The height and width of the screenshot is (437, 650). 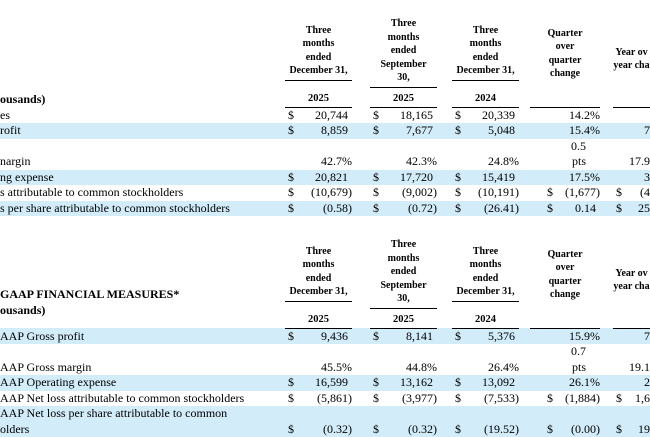 I want to click on value-cell: 0.7 pts, so click(x=579, y=359).